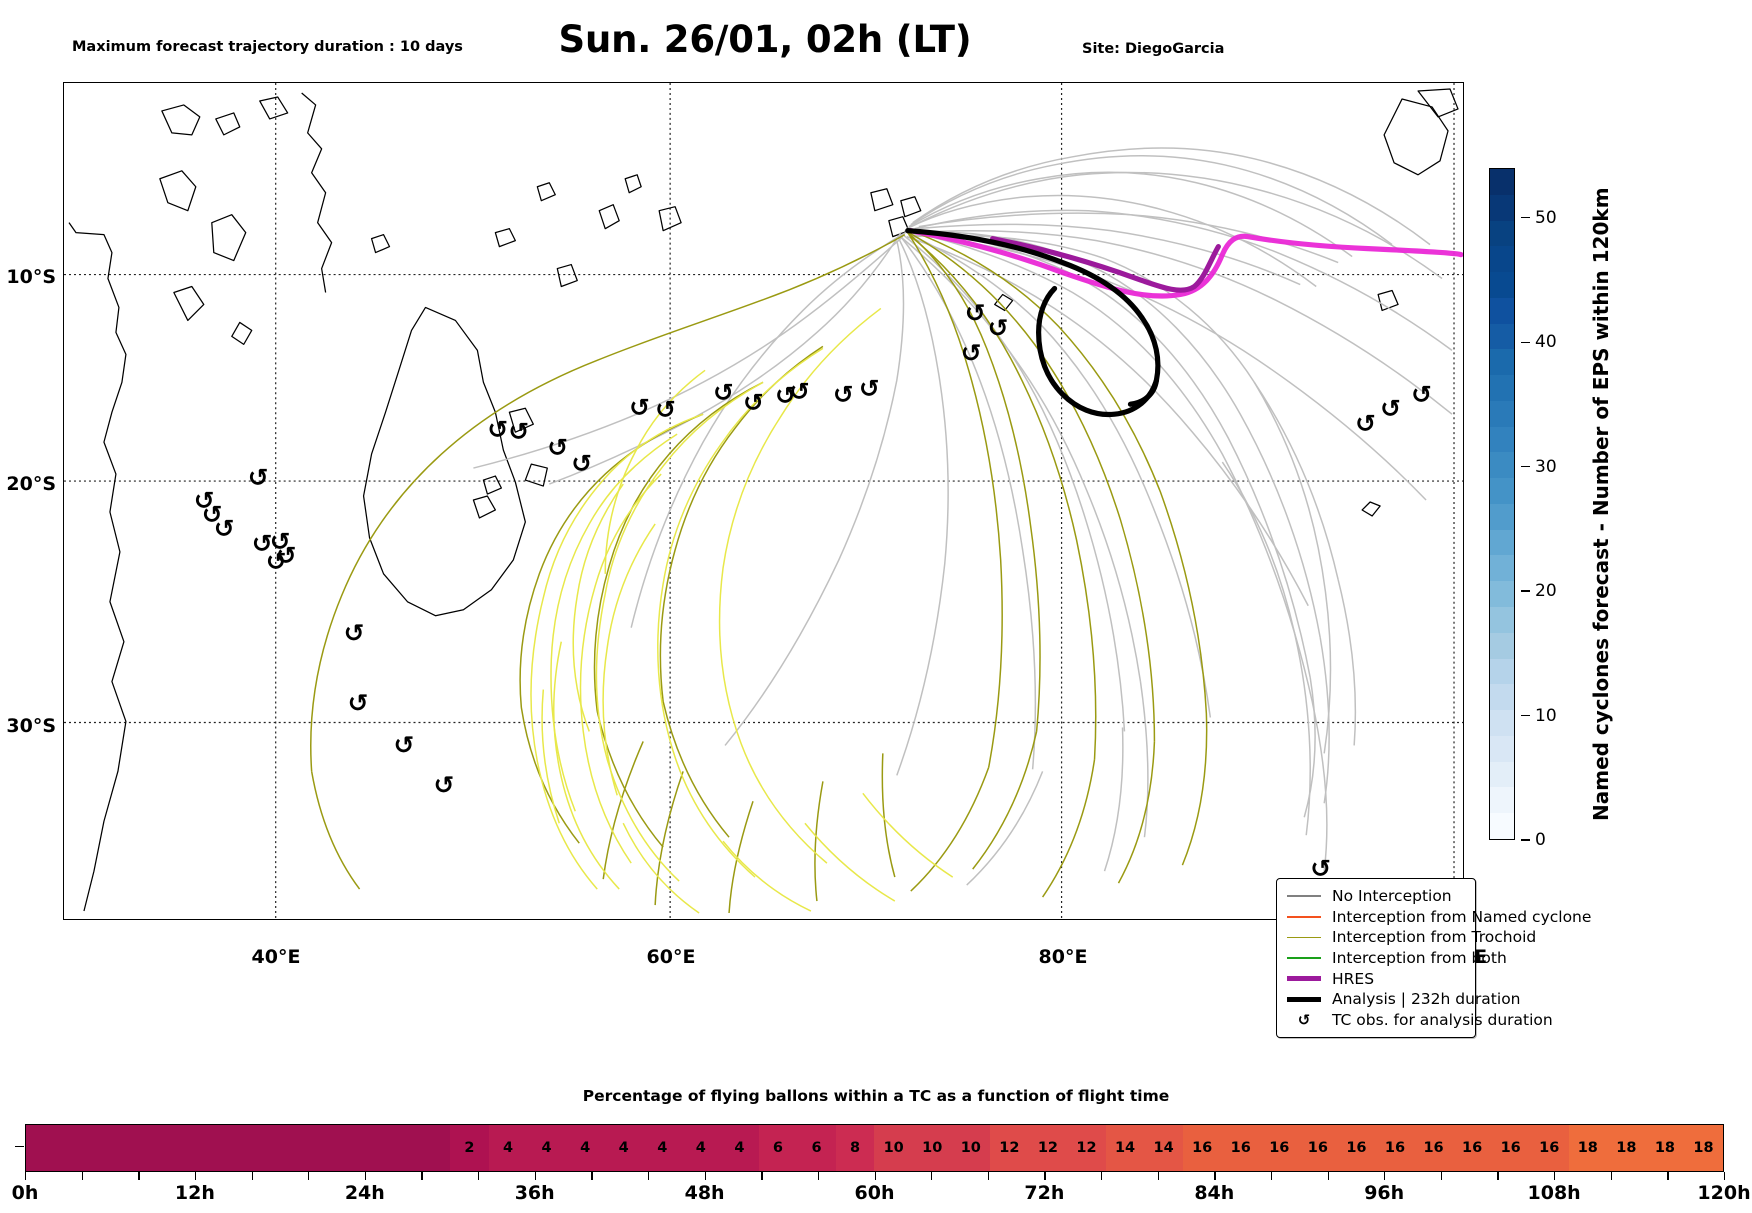 This screenshot has width=1752, height=1213. Describe the element at coordinates (816, 1148) in the screenshot. I see `percentage-cell: 6` at that location.